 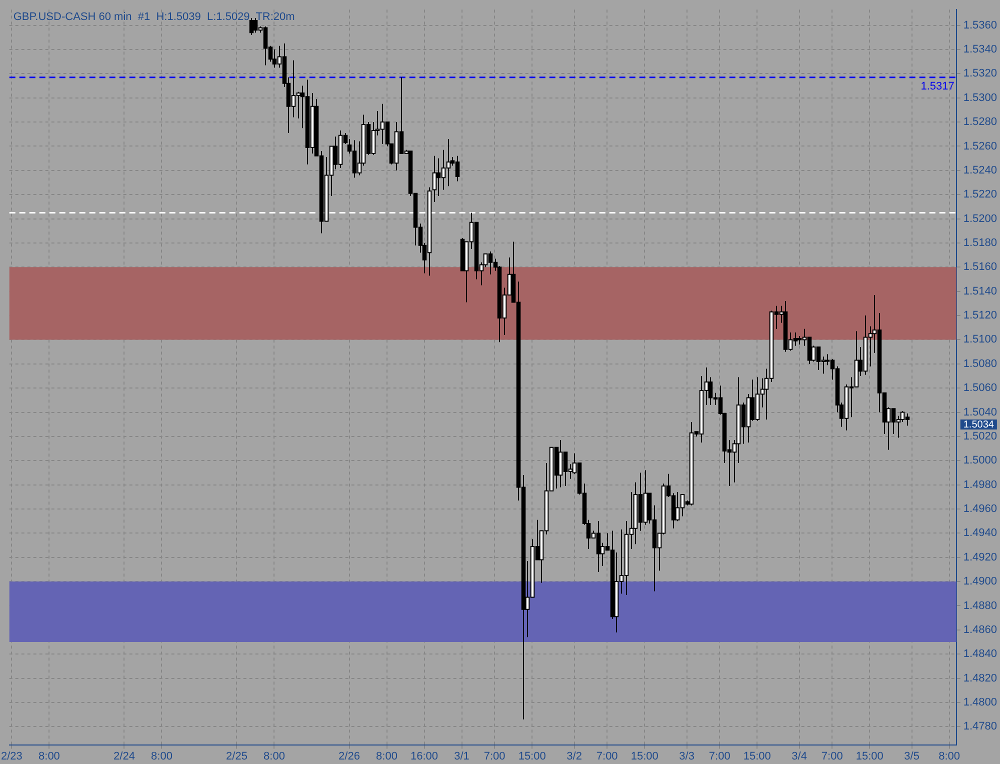 I want to click on x-tick-label: 2/23, so click(x=11, y=756).